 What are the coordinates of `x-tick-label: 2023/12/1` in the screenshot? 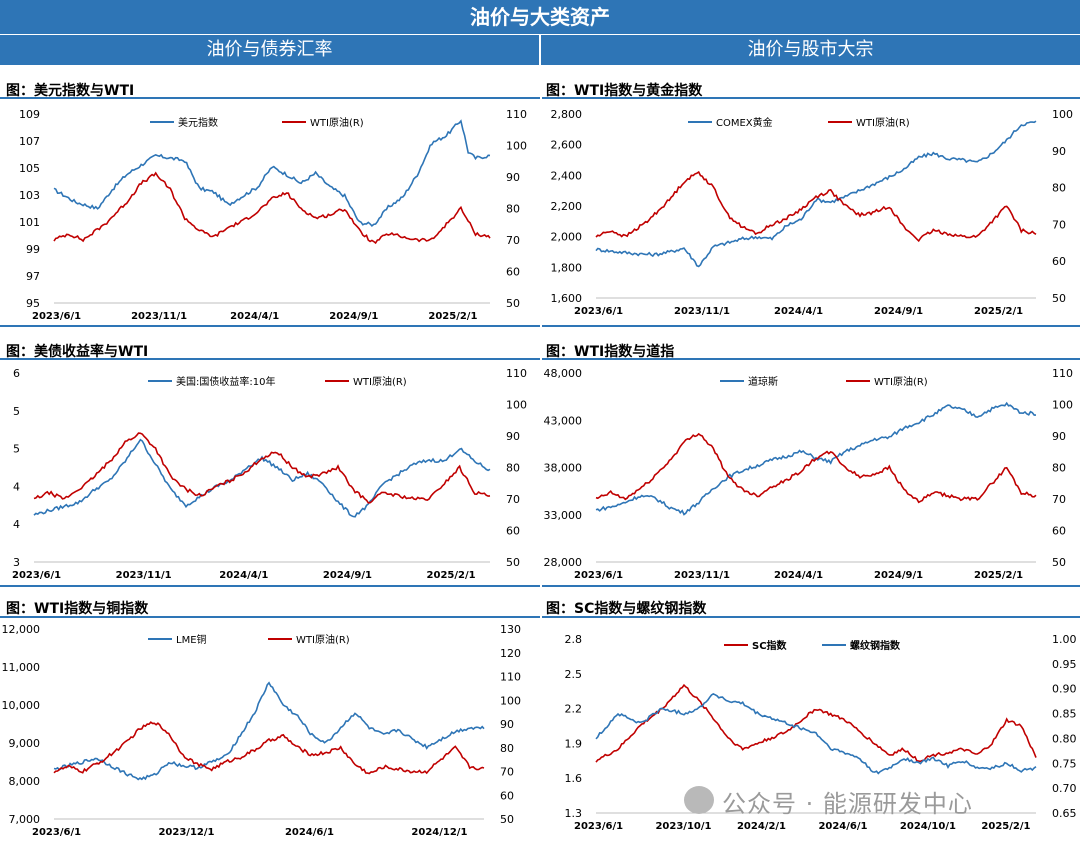 It's located at (186, 832).